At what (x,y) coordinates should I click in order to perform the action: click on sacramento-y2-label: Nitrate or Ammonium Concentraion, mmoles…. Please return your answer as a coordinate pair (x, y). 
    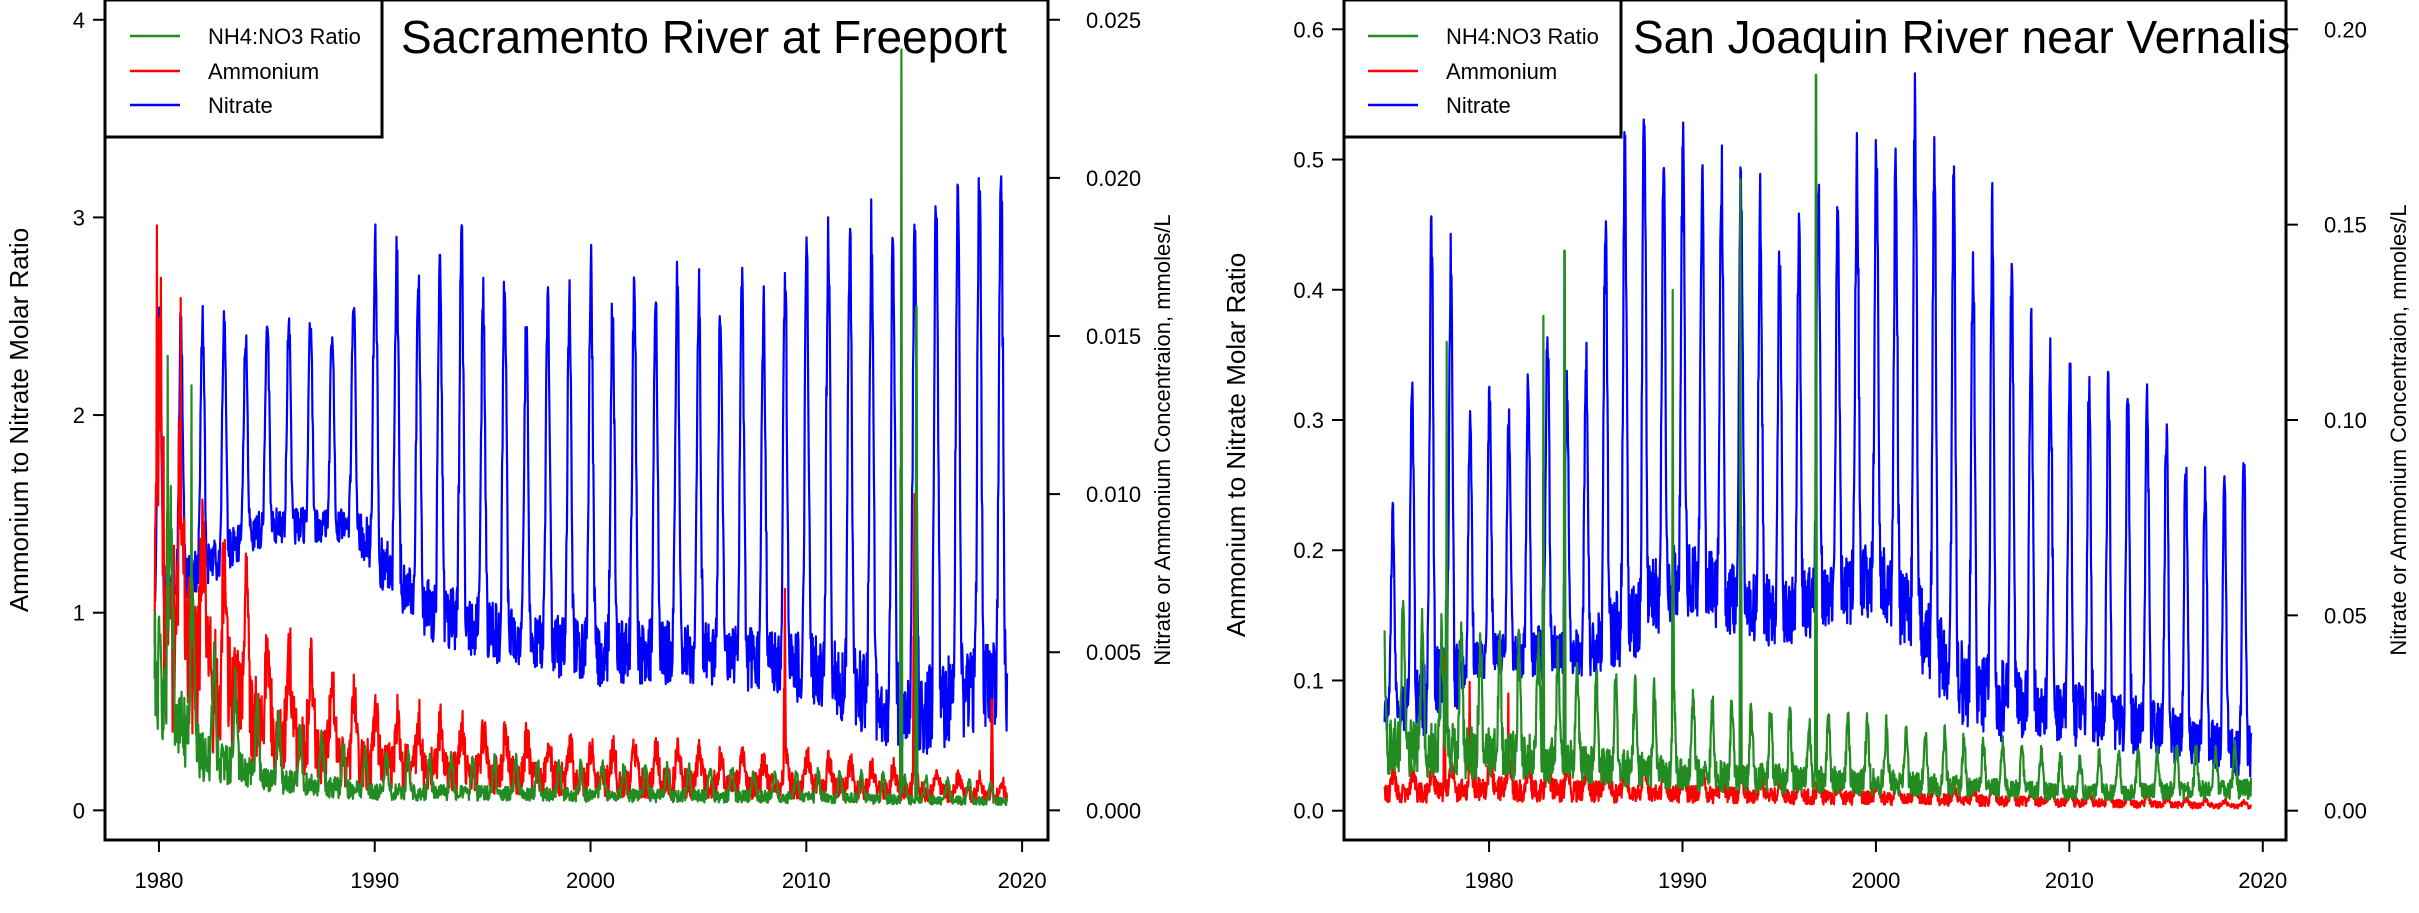
    Looking at the image, I should click on (1162, 439).